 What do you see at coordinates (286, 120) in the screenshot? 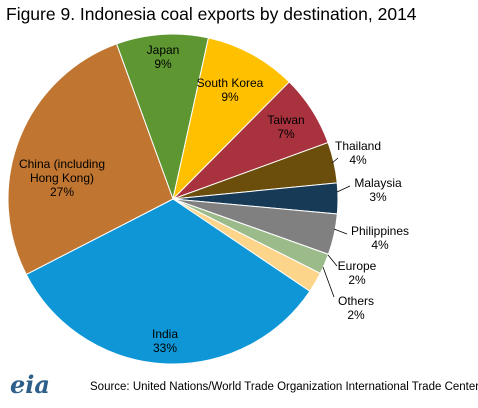
I see `category-label: Taiwan` at bounding box center [286, 120].